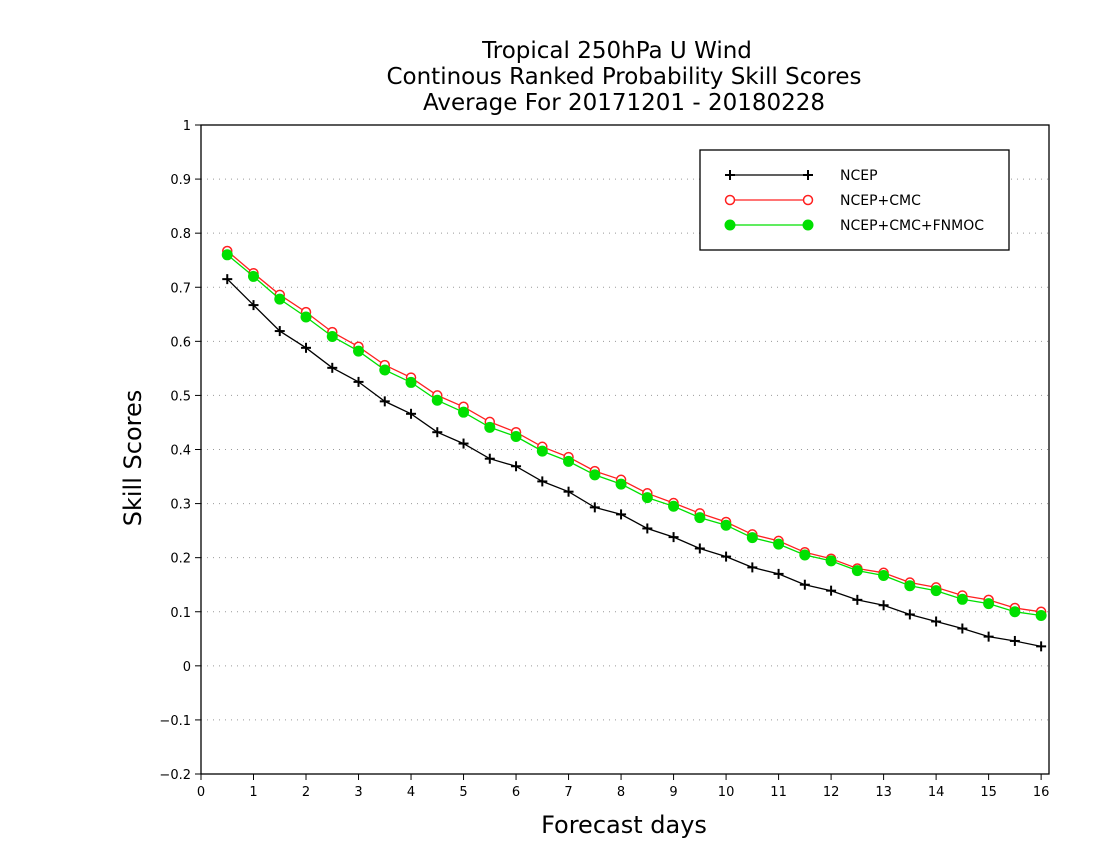 The image size is (1100, 850). What do you see at coordinates (180, 613) in the screenshot?
I see `y-tick-label: 0.1` at bounding box center [180, 613].